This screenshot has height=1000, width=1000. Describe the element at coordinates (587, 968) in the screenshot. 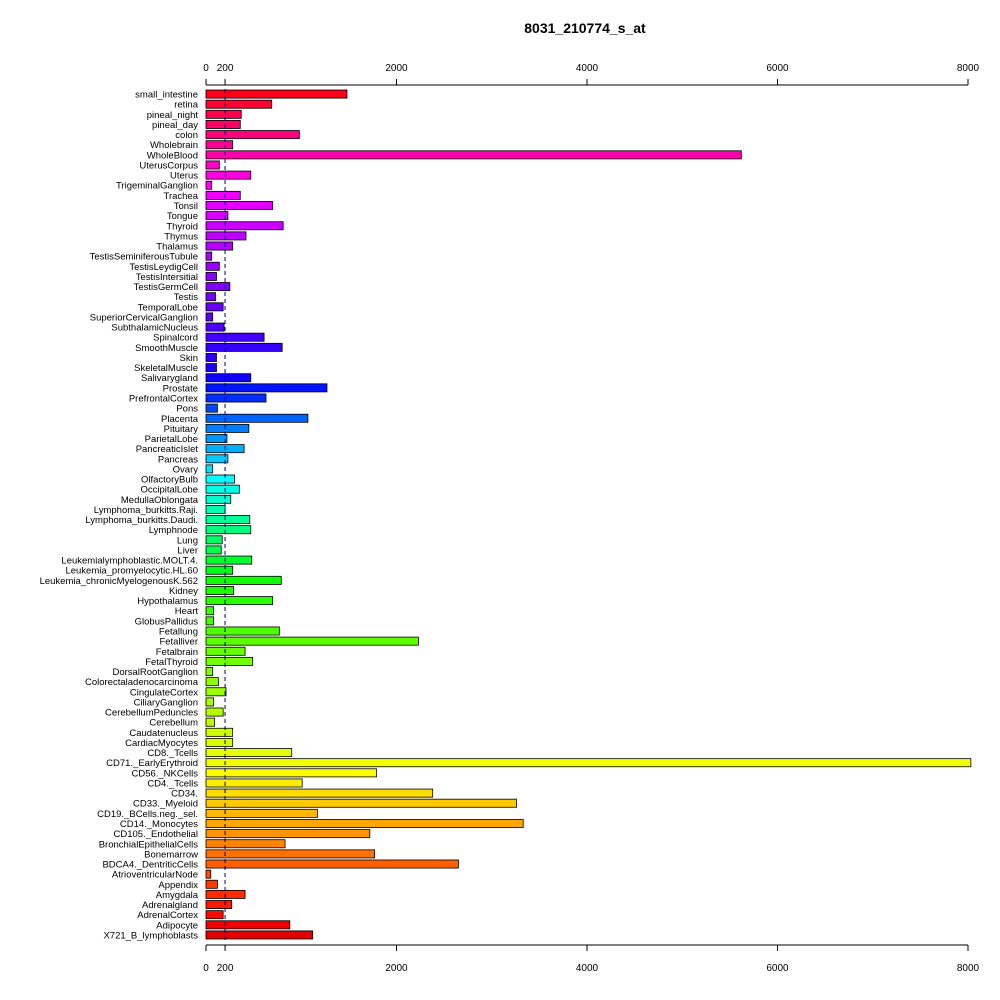

I see `bottom-axis-tick-label: 4000` at that location.